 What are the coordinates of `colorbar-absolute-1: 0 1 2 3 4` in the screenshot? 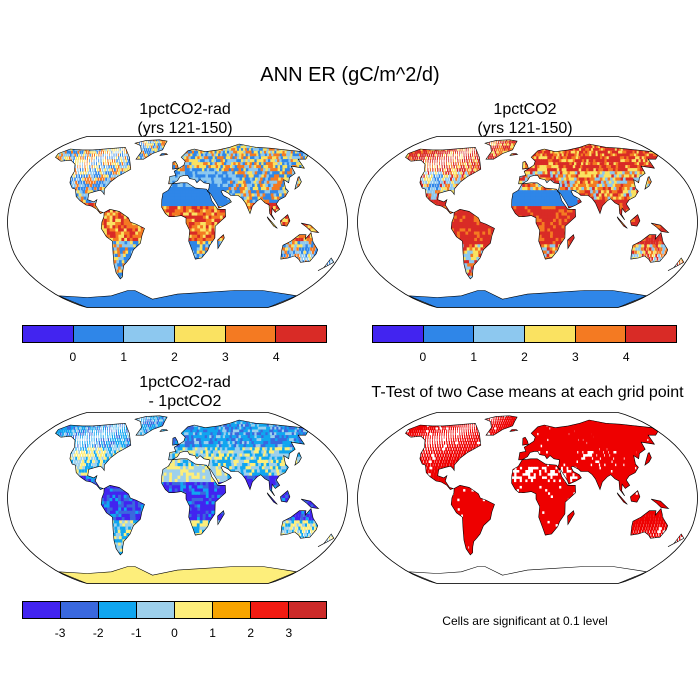 It's located at (174, 347).